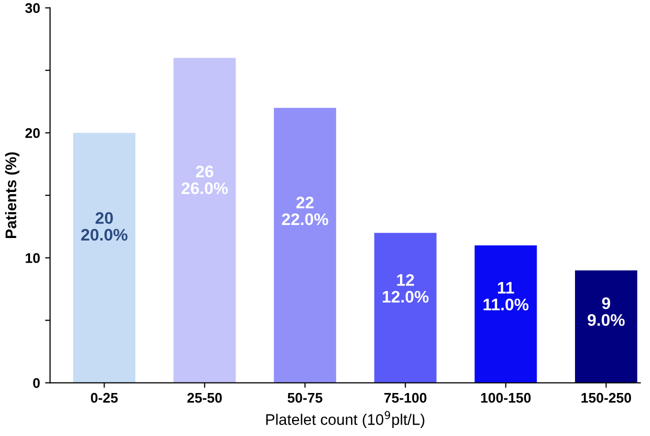 The height and width of the screenshot is (436, 650). What do you see at coordinates (104, 226) in the screenshot?
I see `data-label: 20 20.0%` at bounding box center [104, 226].